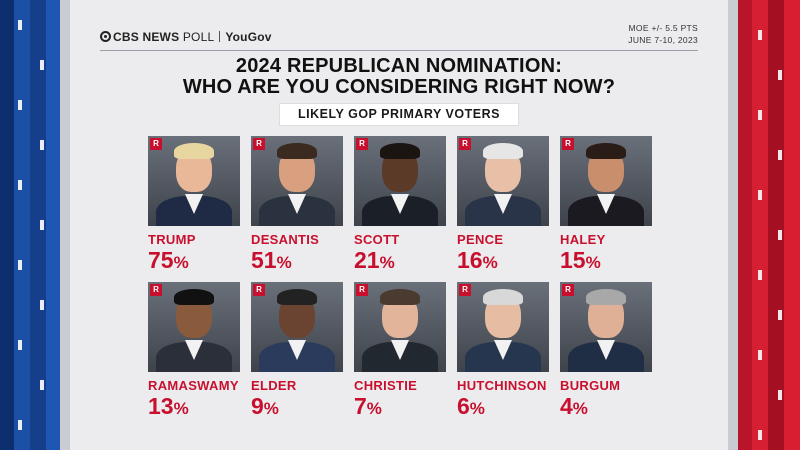  I want to click on candidate-card: R CHRISTIE 7%, so click(400, 351).